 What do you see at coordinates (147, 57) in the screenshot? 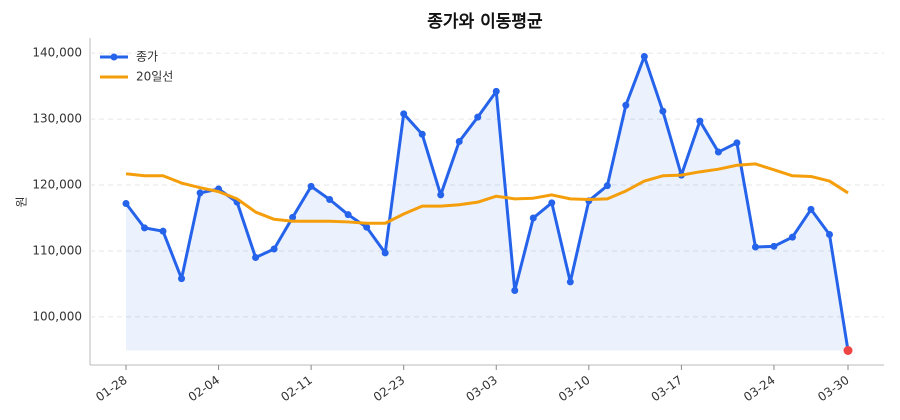
I see `legend-label: 종가` at bounding box center [147, 57].